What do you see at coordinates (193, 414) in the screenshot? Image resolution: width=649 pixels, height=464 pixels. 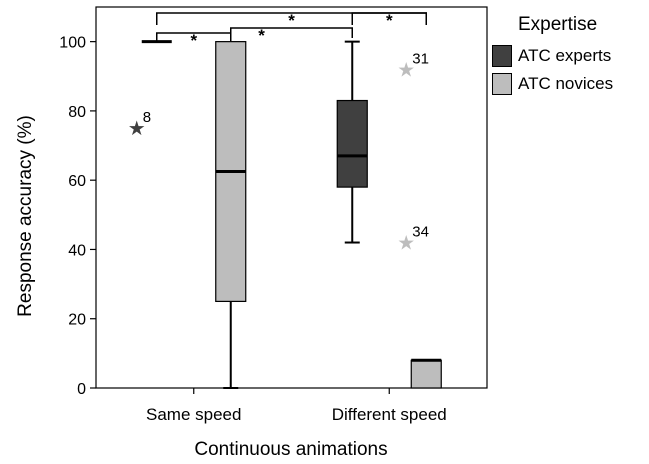 I see `x-tick-label-same-speed: Same speed` at bounding box center [193, 414].